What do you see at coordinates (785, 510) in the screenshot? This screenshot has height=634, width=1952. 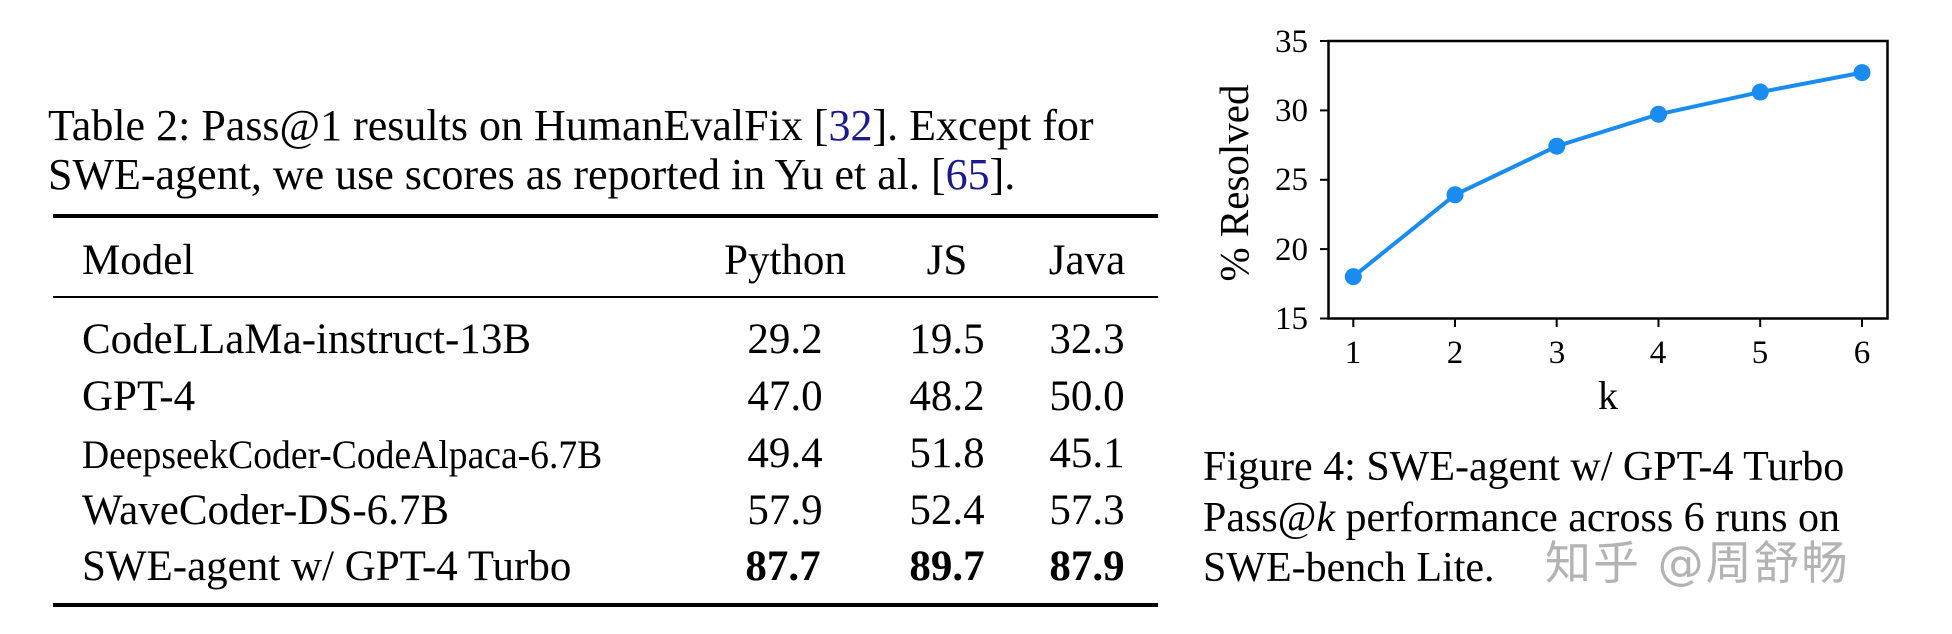 I see `python-score: 57.9` at bounding box center [785, 510].